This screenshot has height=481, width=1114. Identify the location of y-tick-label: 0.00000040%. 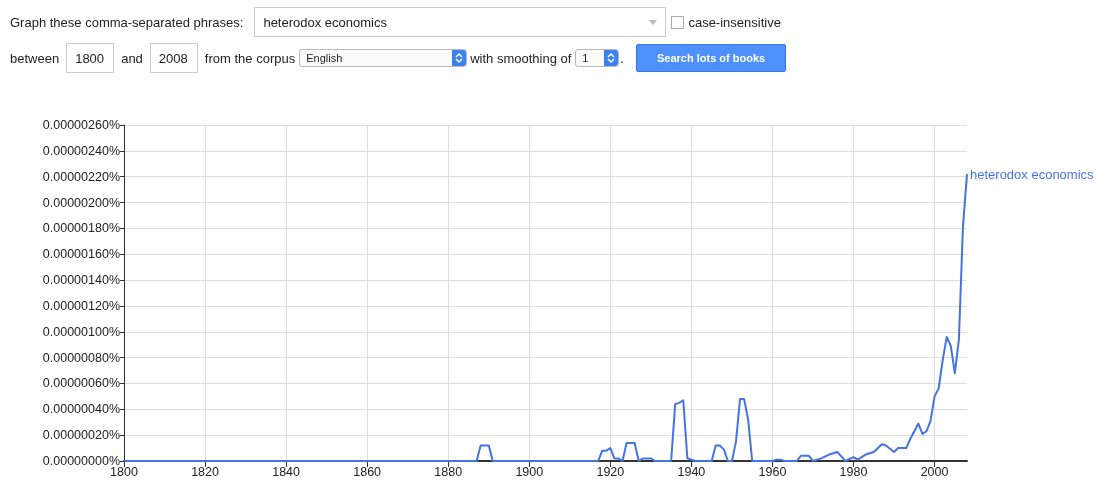
(81, 409).